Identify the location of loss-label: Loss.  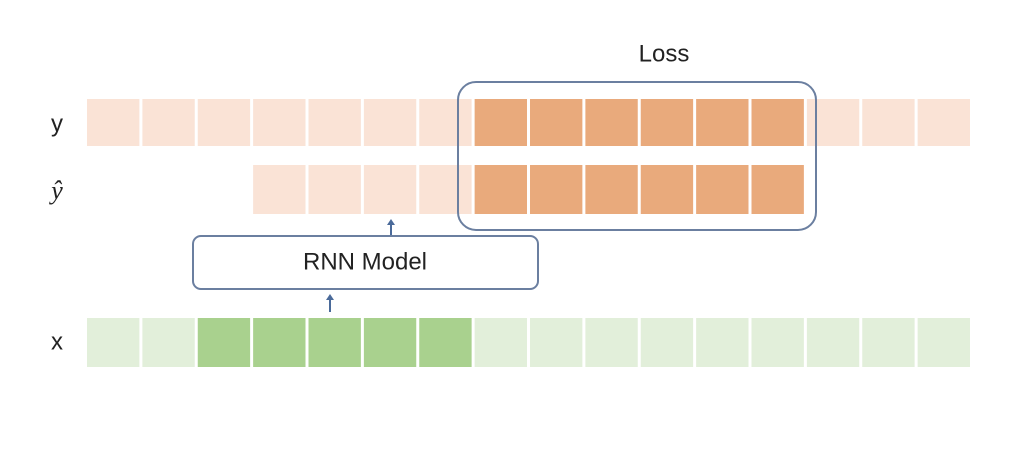
(664, 53).